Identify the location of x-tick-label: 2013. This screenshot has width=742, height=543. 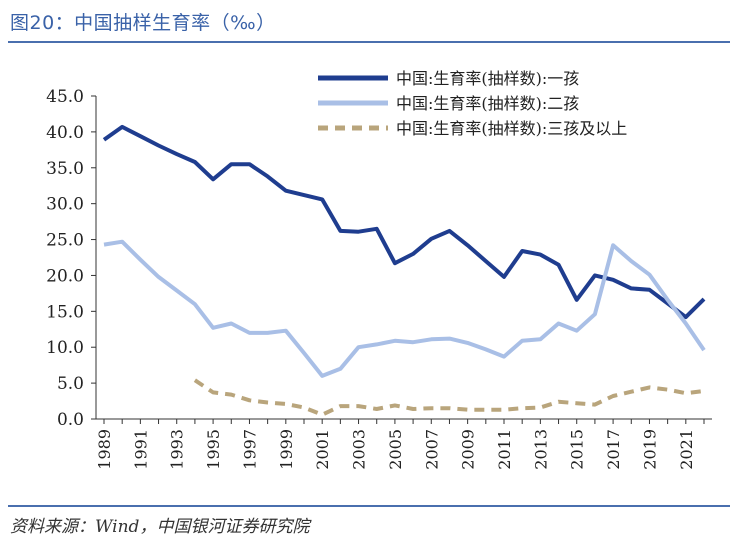
(540, 449).